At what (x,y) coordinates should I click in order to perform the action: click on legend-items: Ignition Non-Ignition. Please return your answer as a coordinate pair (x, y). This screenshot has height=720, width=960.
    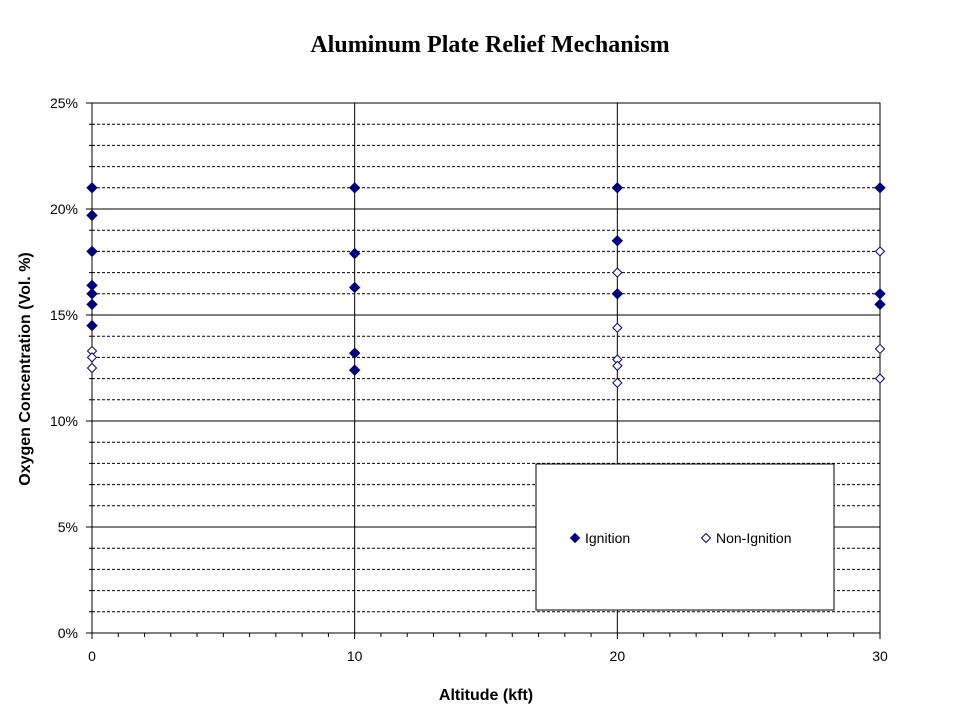
    Looking at the image, I should click on (680, 538).